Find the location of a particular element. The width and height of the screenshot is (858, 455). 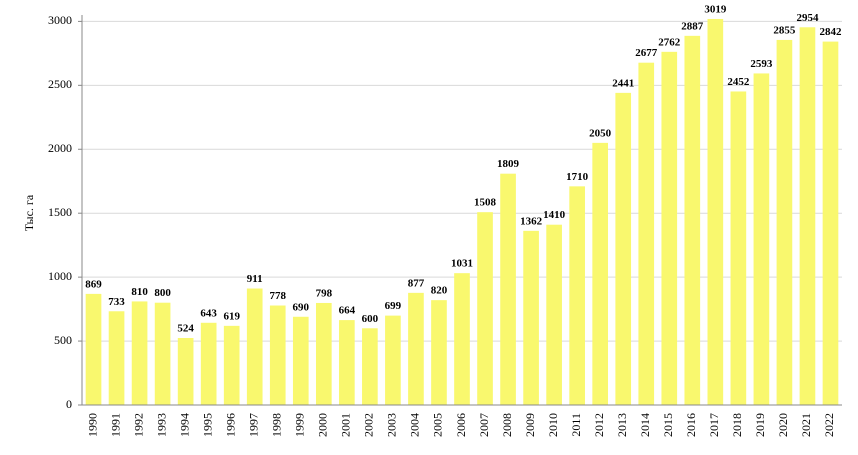

y-tick-label: 0 is located at coordinates (69, 404).